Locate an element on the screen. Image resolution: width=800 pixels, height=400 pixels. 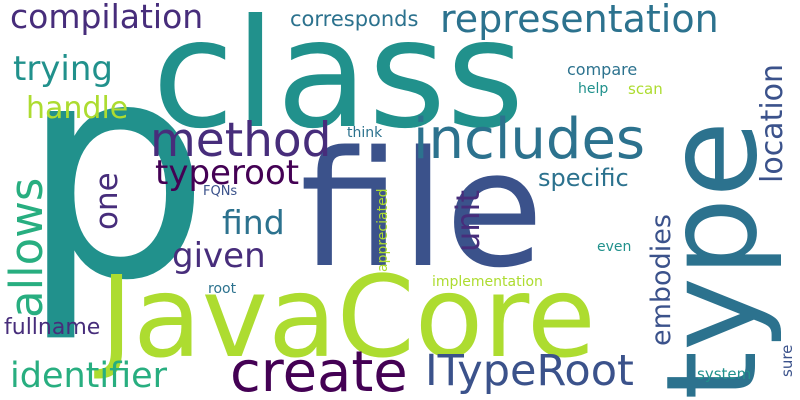
word-allows: allows is located at coordinates (26, 247).